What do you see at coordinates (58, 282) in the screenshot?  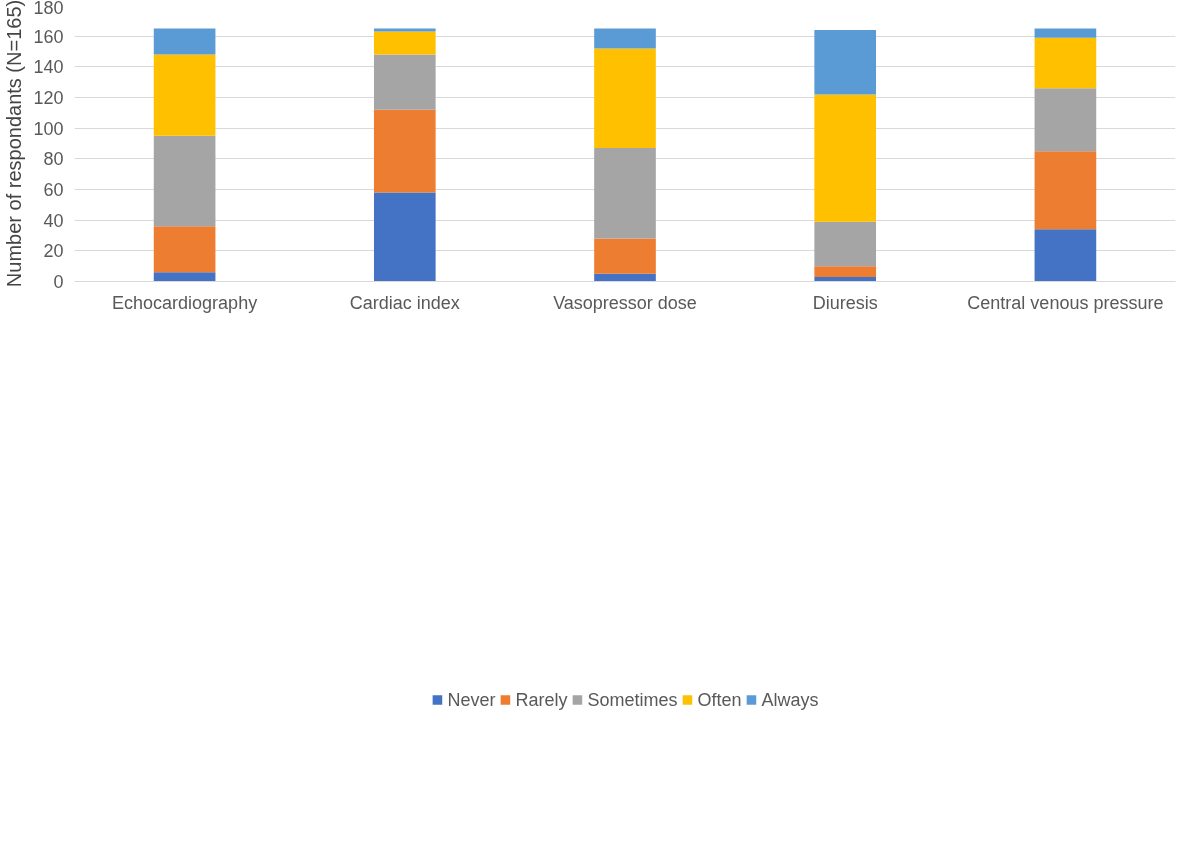 I see `y-tick-label: 0` at bounding box center [58, 282].